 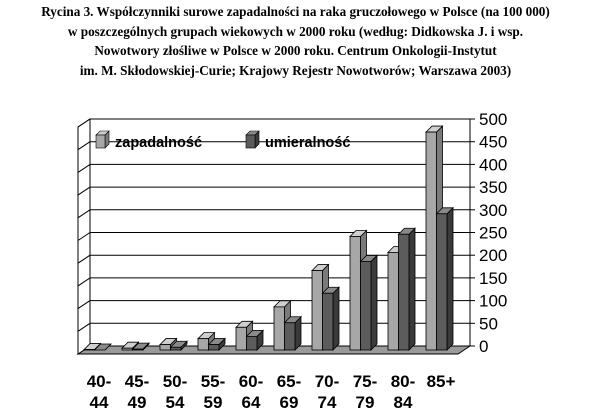 I want to click on legend-swatch-umieralnosc, so click(x=252, y=139).